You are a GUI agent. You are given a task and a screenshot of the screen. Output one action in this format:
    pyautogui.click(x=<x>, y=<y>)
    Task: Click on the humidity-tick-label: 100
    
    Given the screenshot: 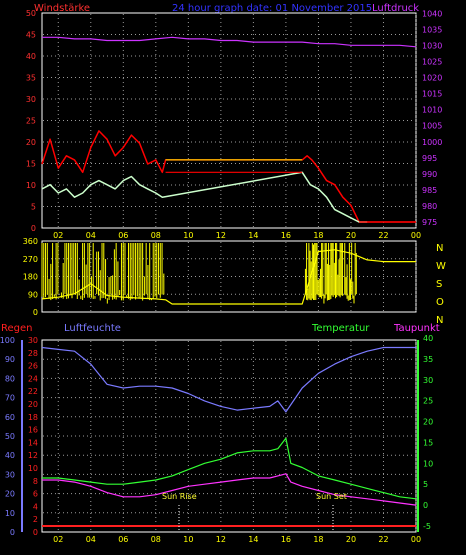 What is the action you would take?
    pyautogui.click(x=7, y=340)
    